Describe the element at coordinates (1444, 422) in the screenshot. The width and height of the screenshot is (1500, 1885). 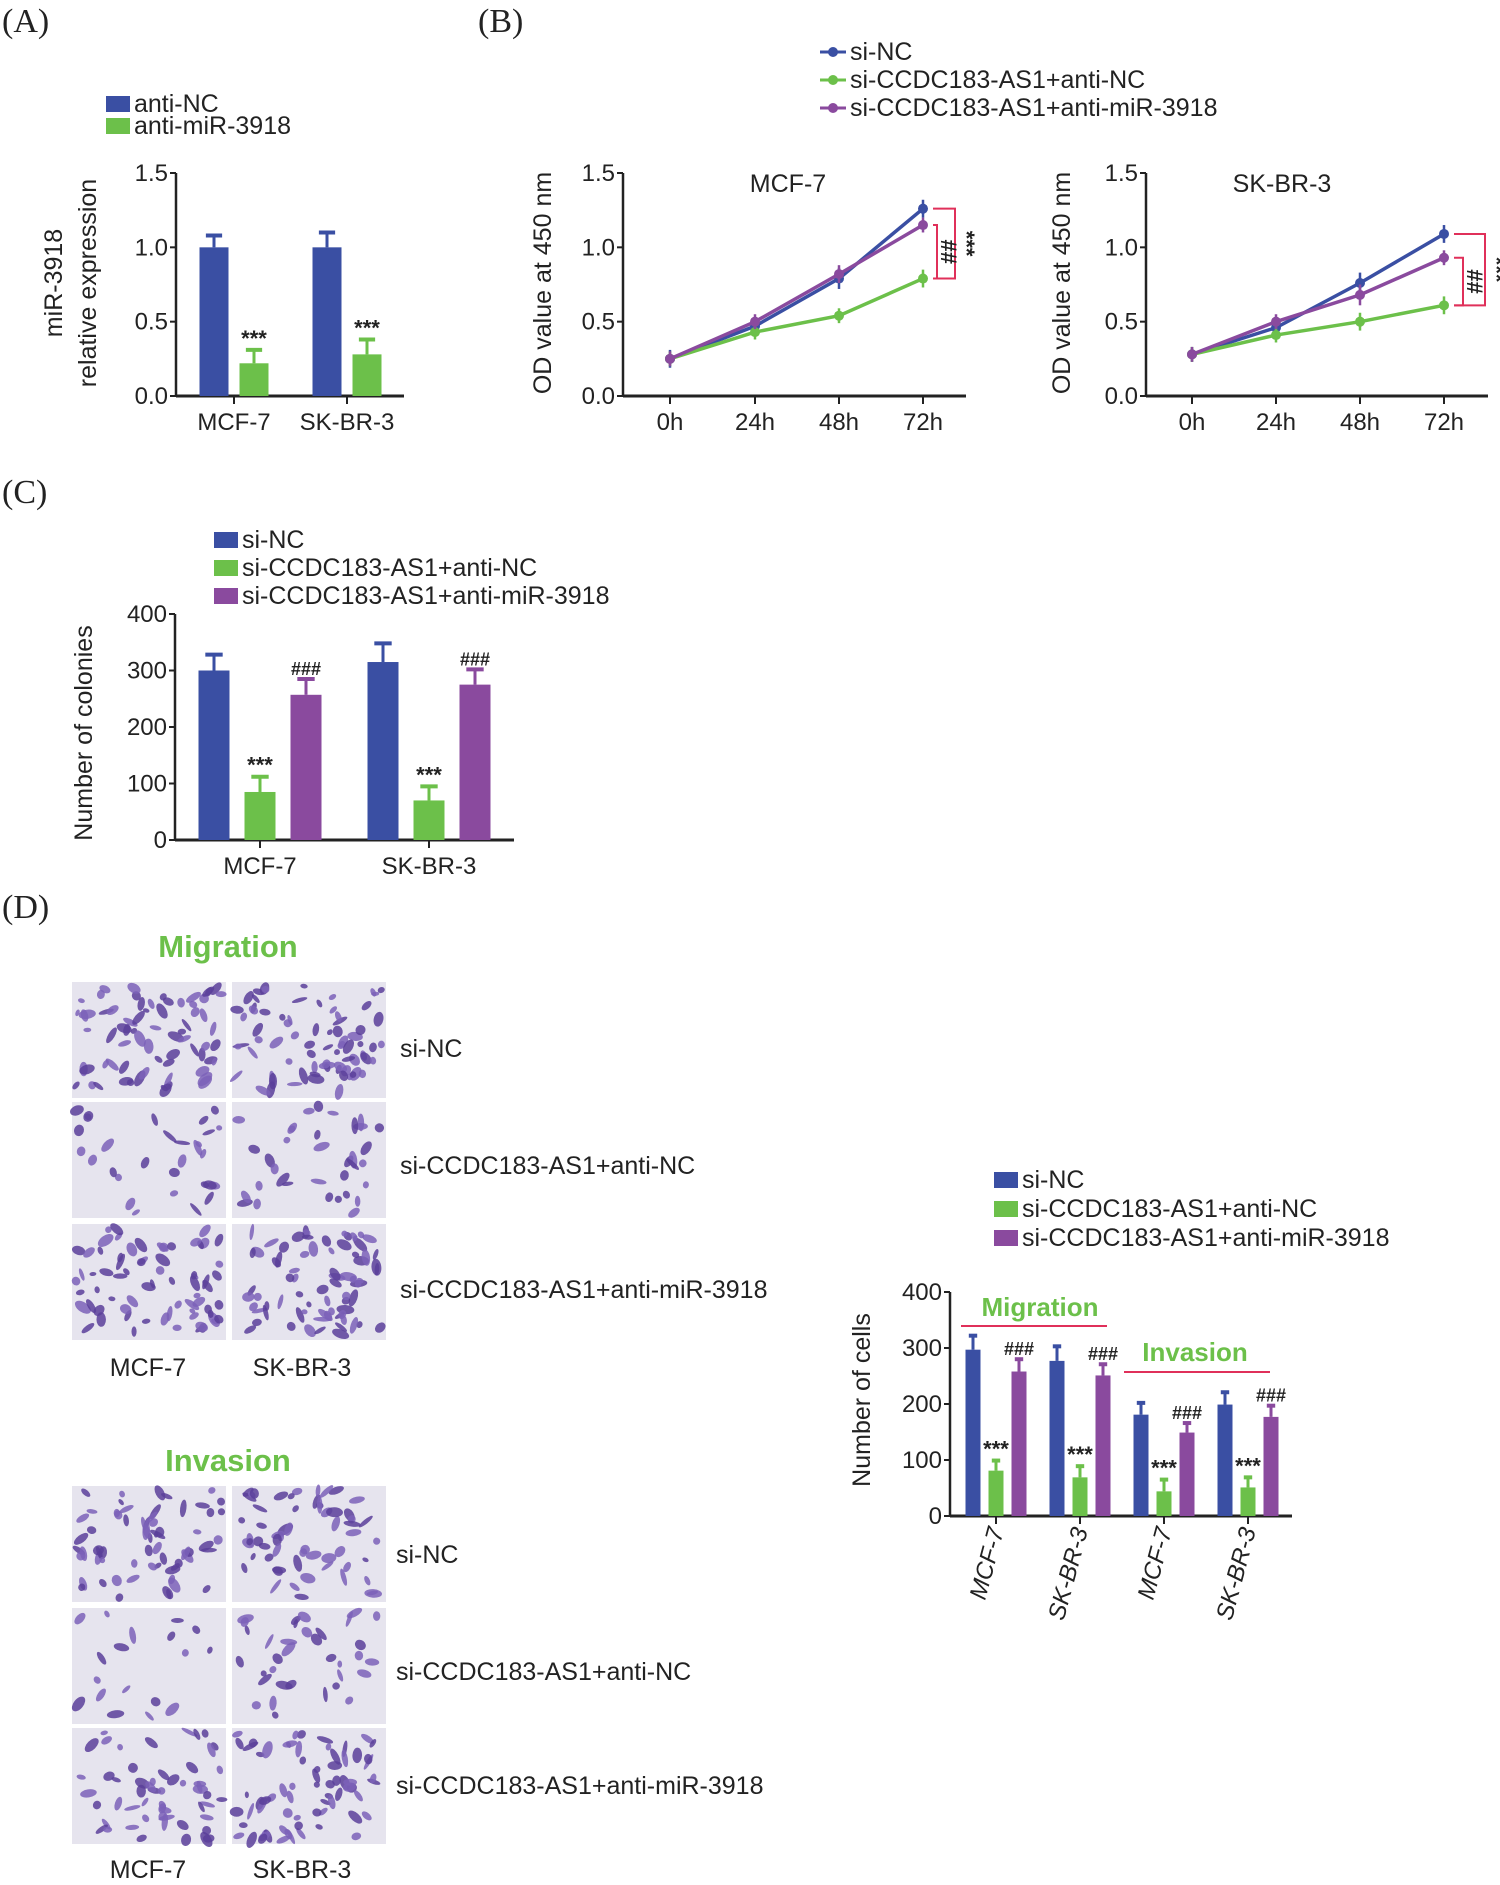
I see `x-tick-label: 72h` at that location.